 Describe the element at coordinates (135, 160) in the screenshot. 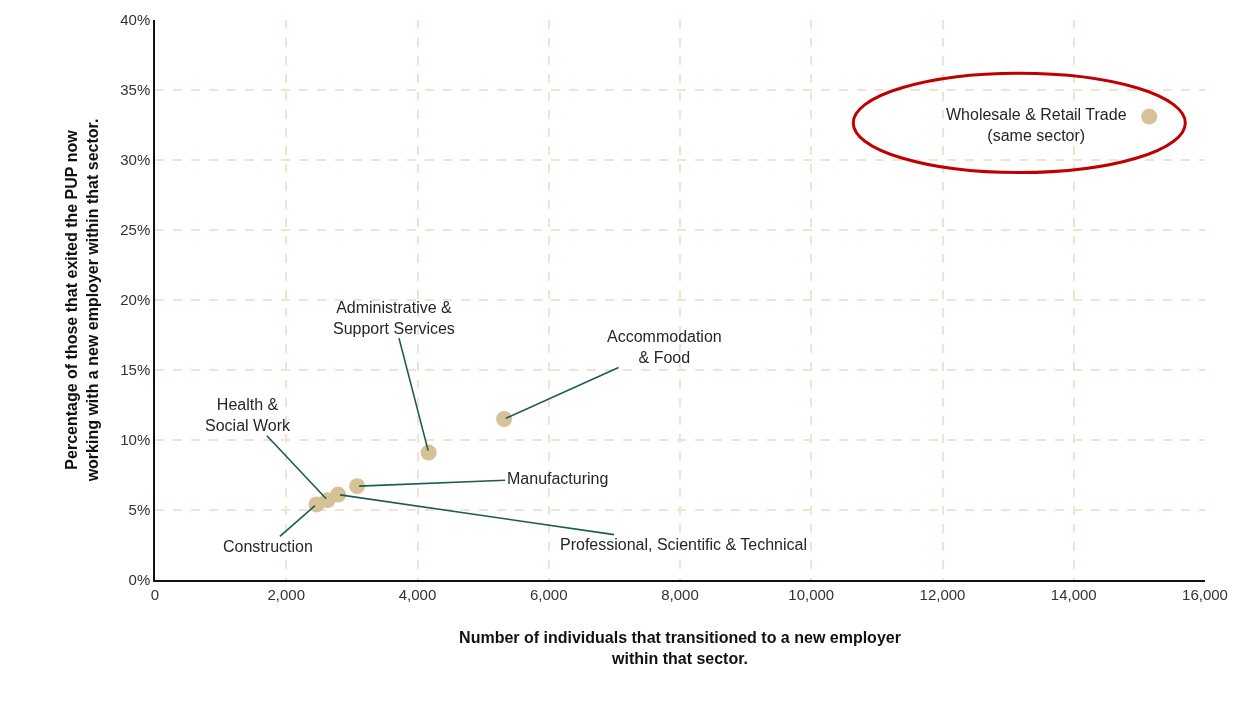

I see `y-tick-label: 30%` at that location.